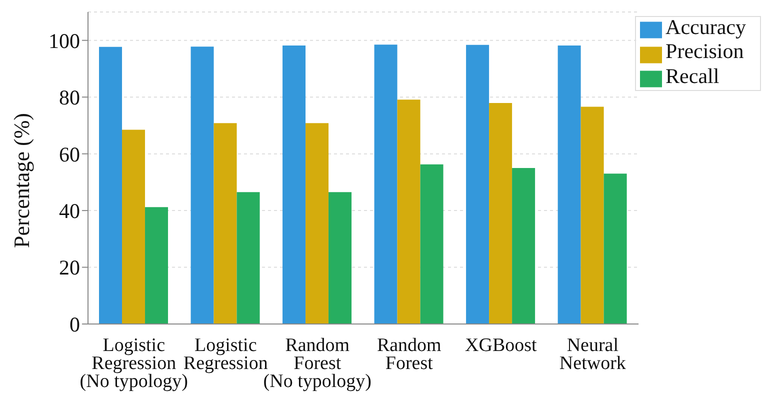 The width and height of the screenshot is (775, 406). What do you see at coordinates (69, 98) in the screenshot?
I see `y-tick-label: 80` at bounding box center [69, 98].